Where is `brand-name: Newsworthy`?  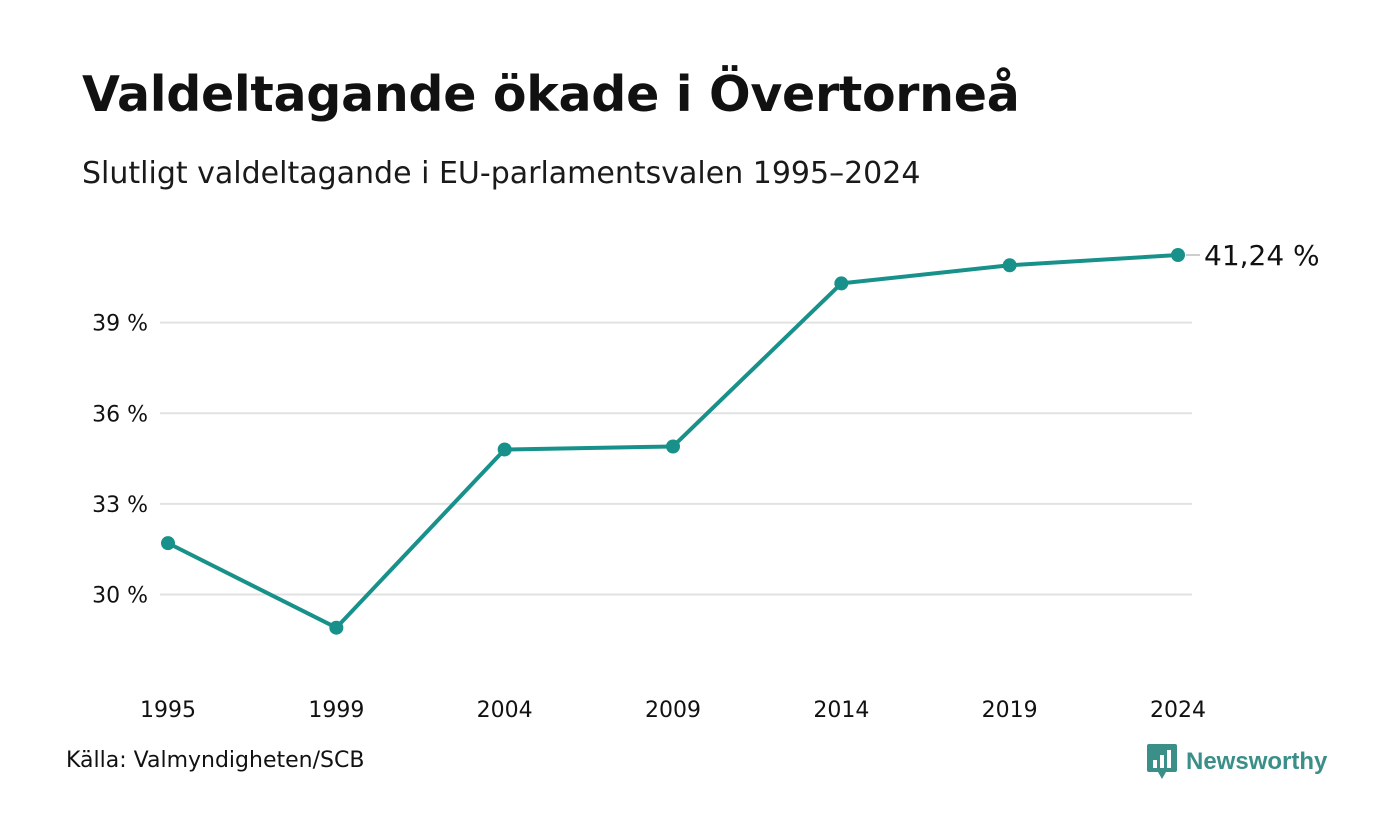
brand-name: Newsworthy is located at coordinates (1257, 761).